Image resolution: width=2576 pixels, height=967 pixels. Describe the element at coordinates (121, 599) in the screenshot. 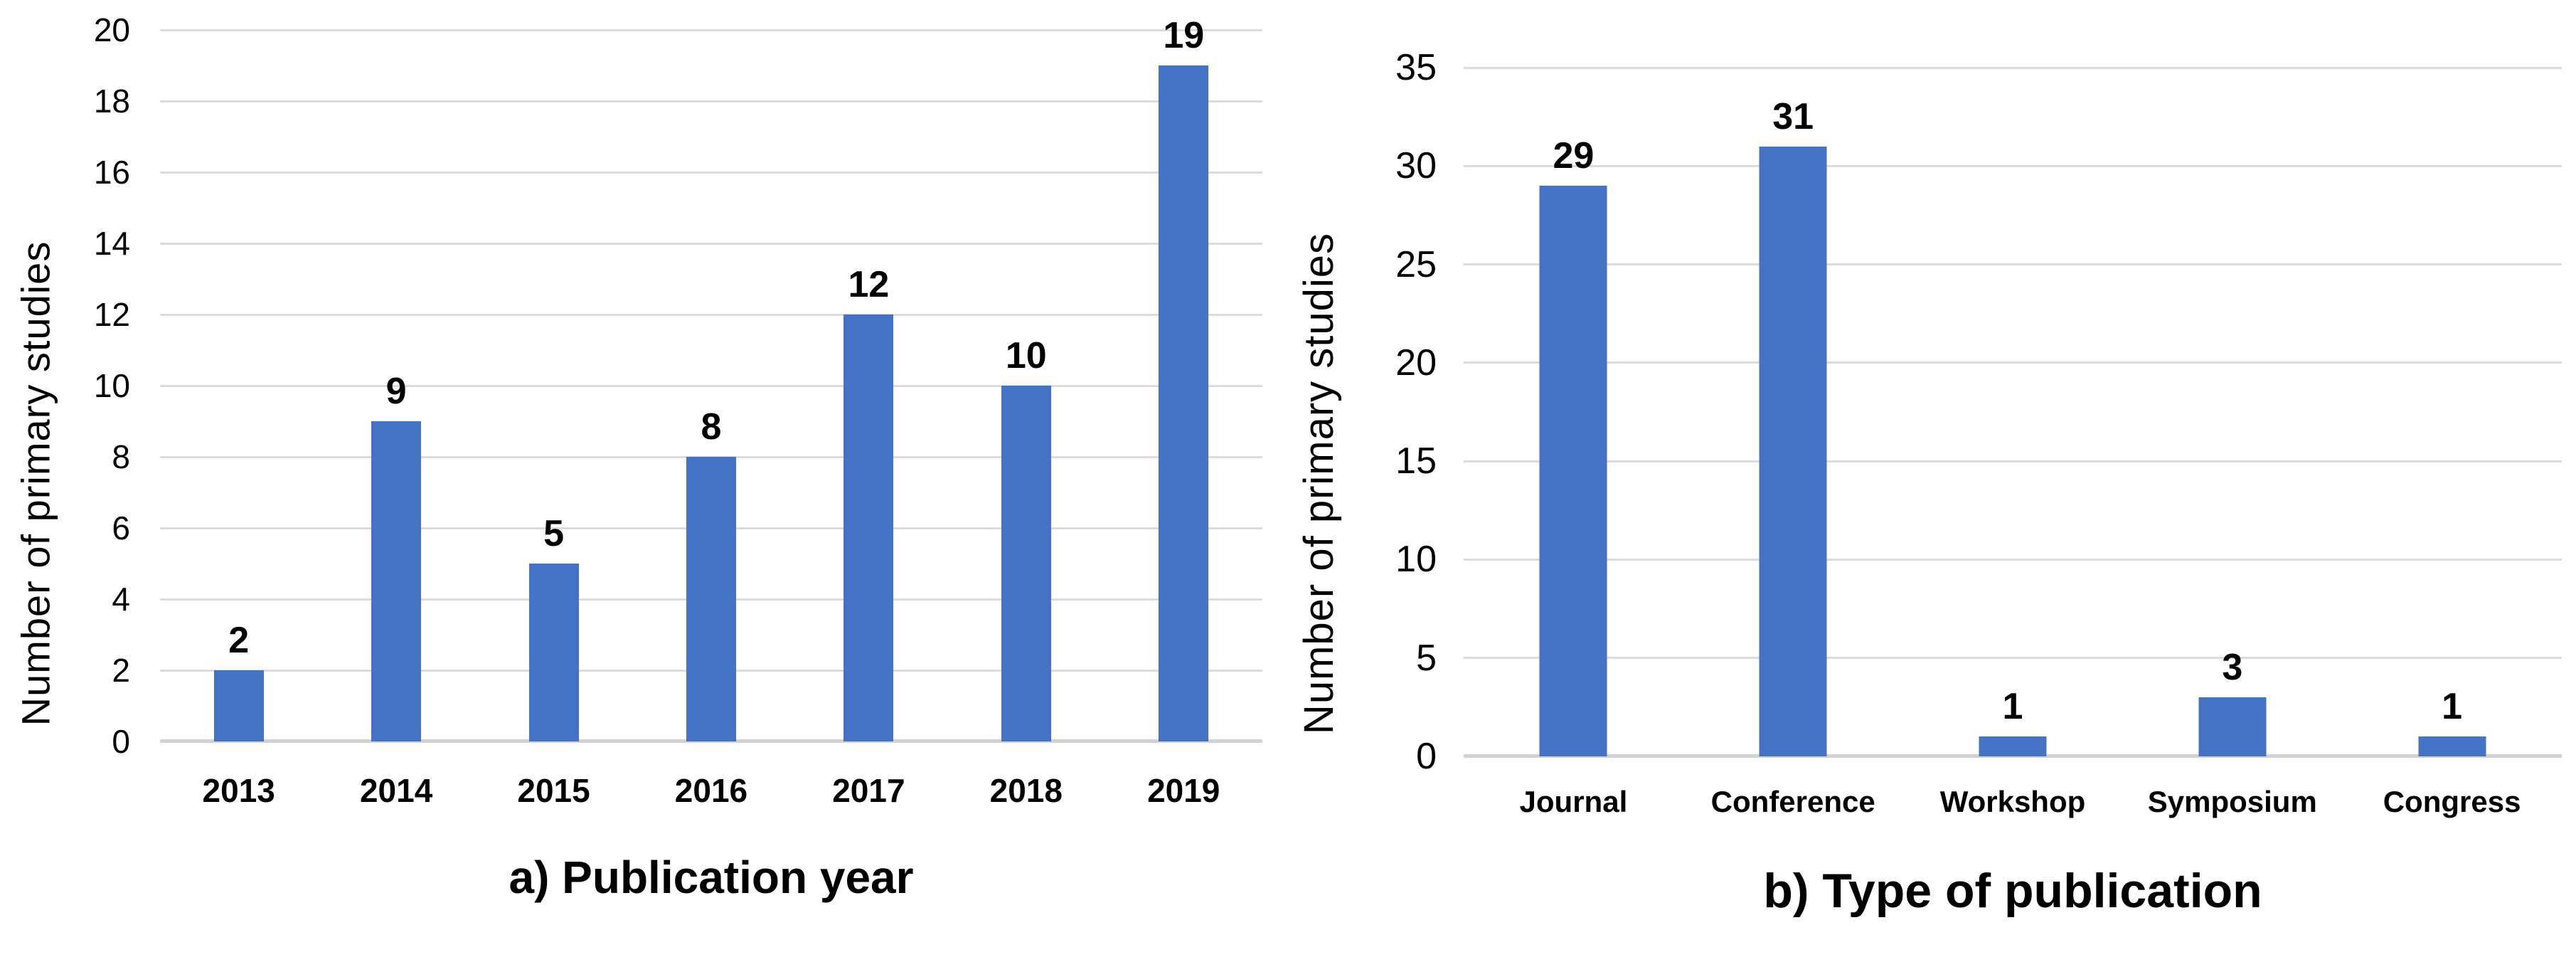

I see `y-tick-label: 4` at that location.